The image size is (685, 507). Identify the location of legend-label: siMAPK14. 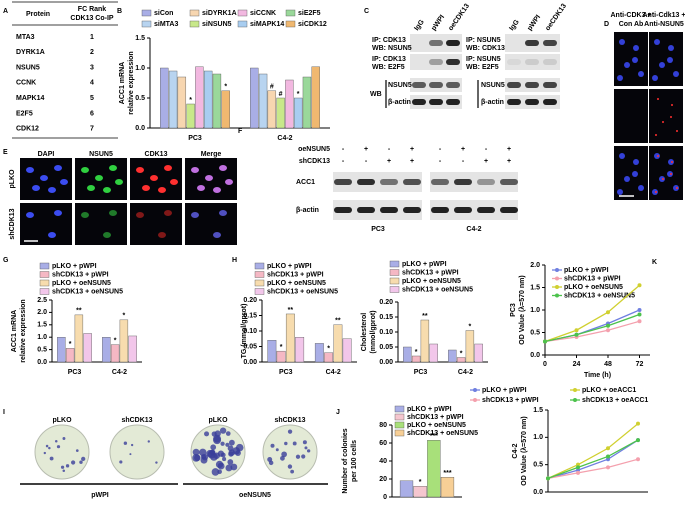
(267, 24).